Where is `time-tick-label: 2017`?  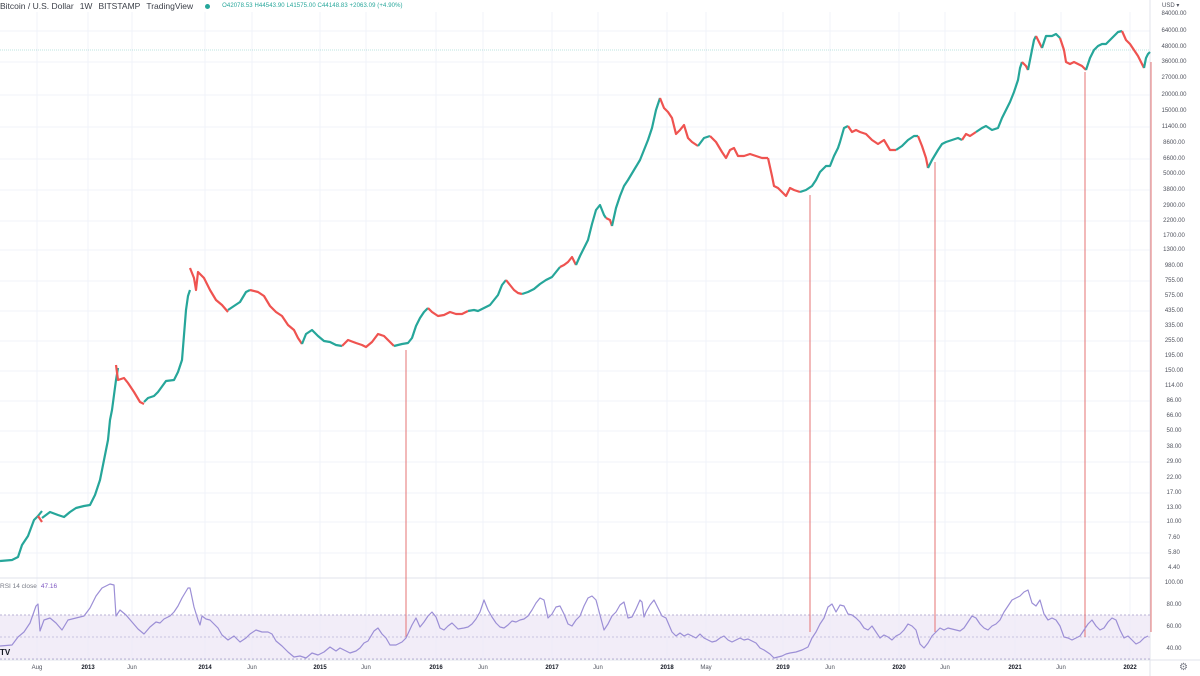 time-tick-label: 2017 is located at coordinates (552, 668).